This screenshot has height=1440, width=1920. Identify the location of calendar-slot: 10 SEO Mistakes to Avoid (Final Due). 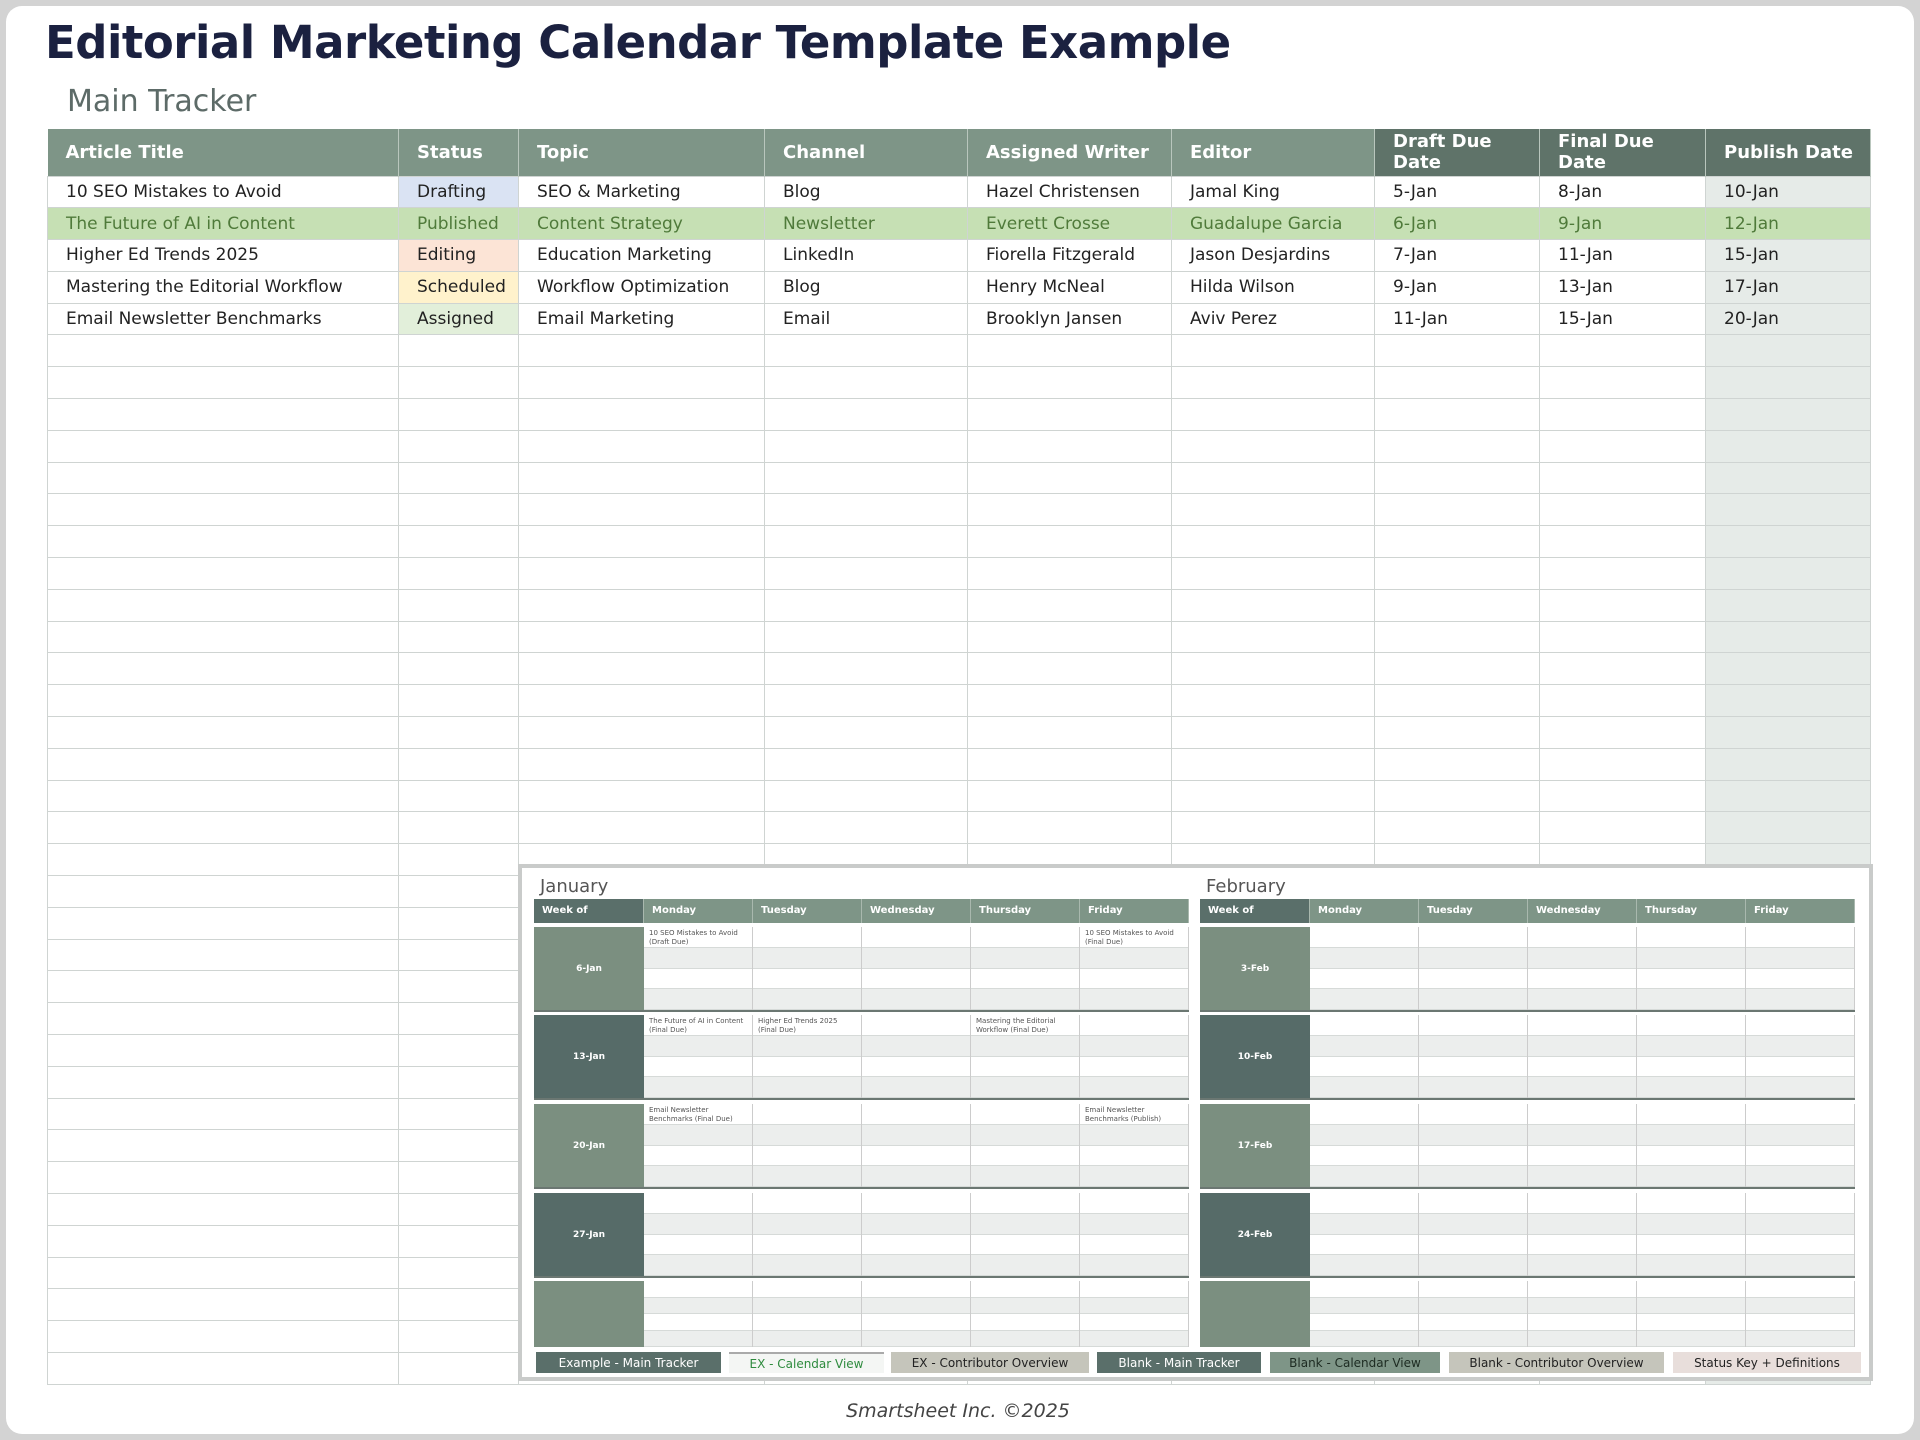
(1134, 937).